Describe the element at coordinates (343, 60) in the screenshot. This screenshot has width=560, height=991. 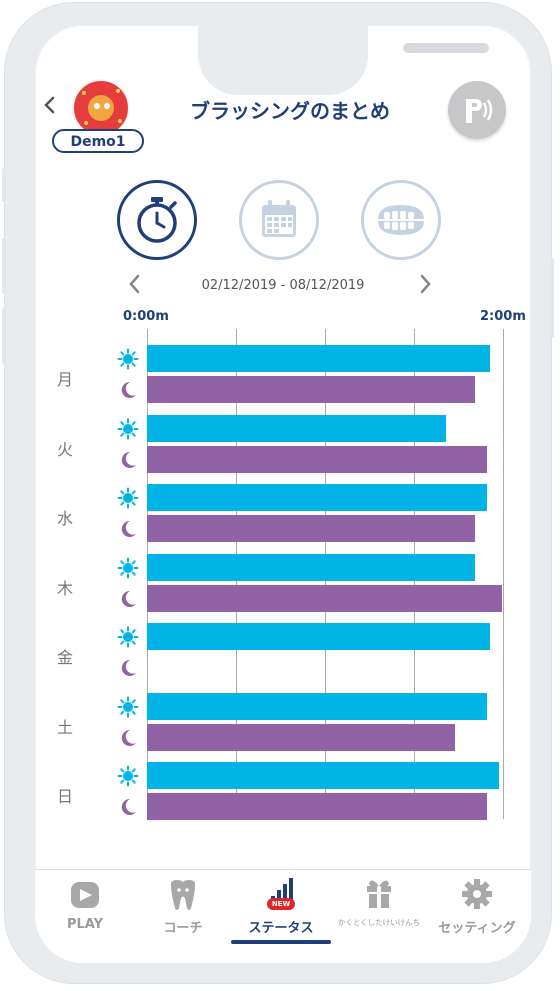
I see `notch` at that location.